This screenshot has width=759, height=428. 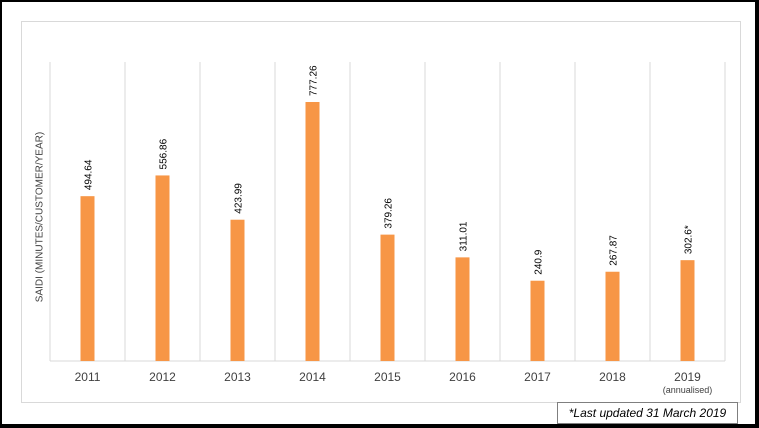 I want to click on data-label: 302.6*, so click(x=689, y=239).